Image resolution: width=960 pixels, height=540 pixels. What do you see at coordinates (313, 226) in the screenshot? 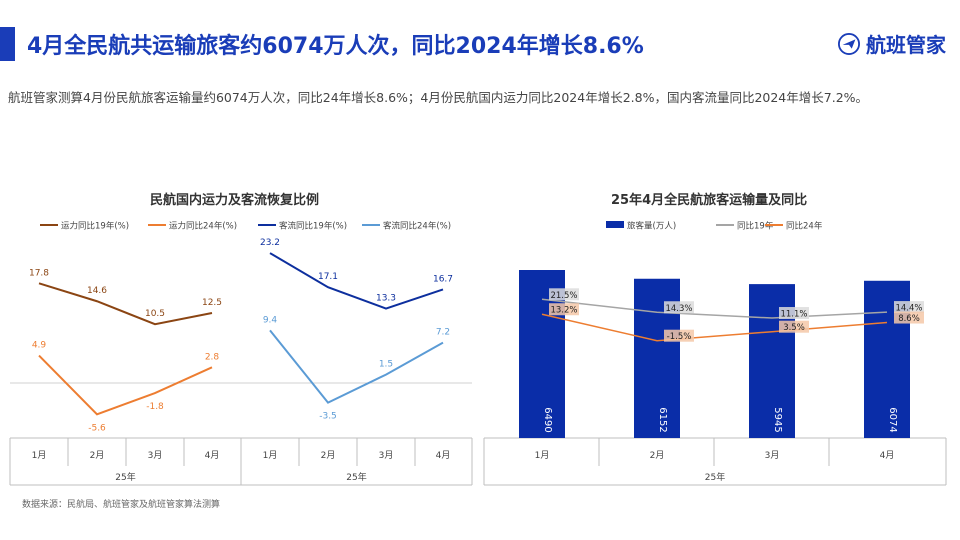
I see `legend-label-2: 客流同比19年(%)` at bounding box center [313, 226].